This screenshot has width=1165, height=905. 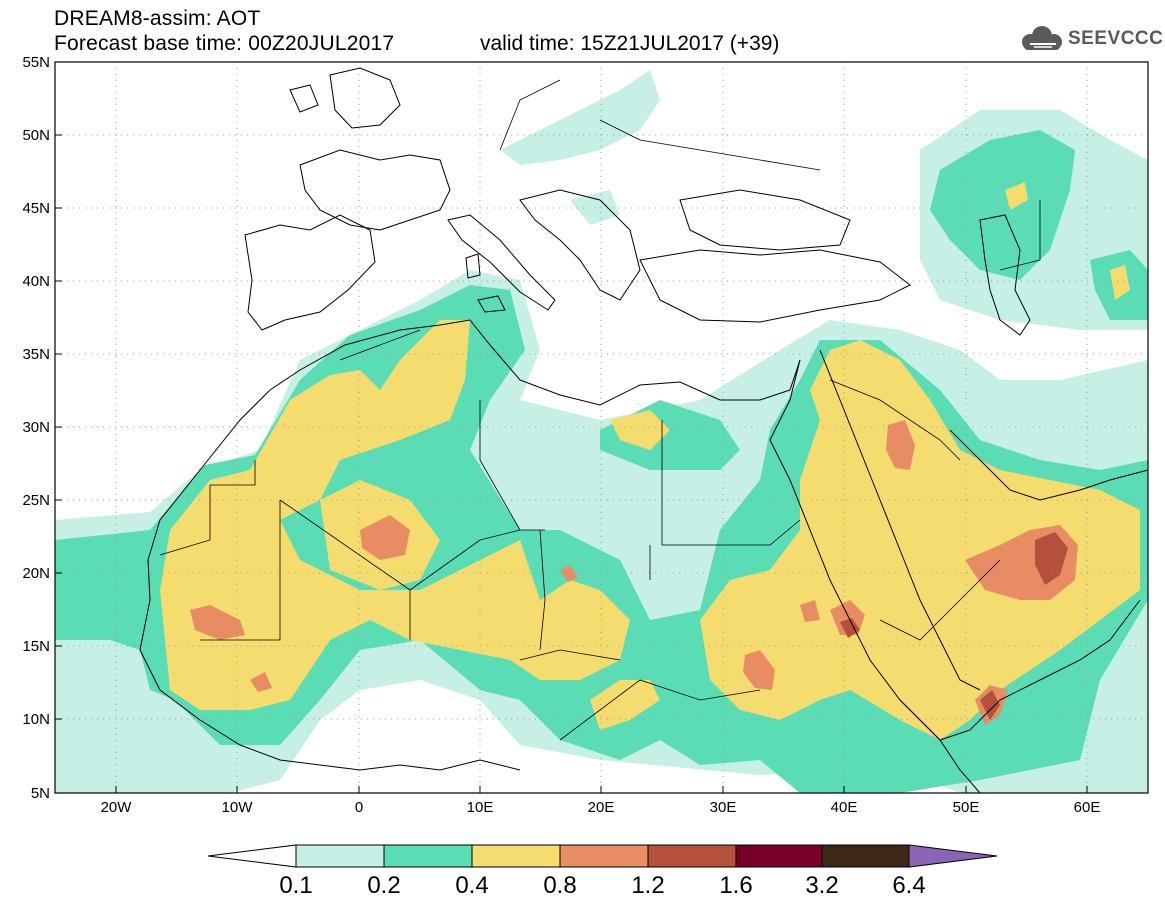 I want to click on aot-field-1.2, so click(x=954, y=626).